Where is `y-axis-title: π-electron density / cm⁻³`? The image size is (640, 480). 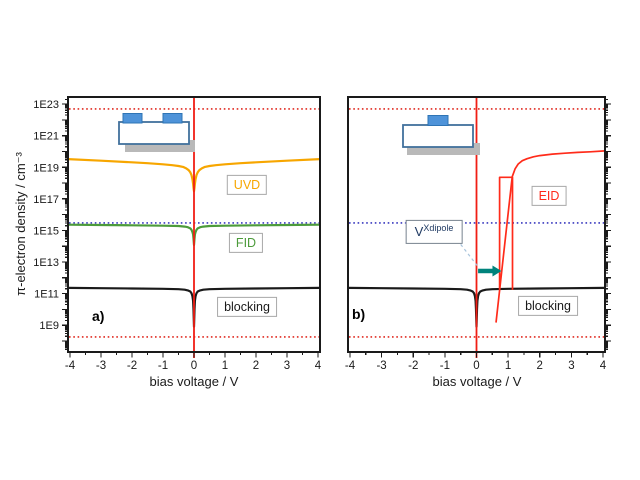 y-axis-title: π-electron density / cm⁻³ is located at coordinates (20, 224).